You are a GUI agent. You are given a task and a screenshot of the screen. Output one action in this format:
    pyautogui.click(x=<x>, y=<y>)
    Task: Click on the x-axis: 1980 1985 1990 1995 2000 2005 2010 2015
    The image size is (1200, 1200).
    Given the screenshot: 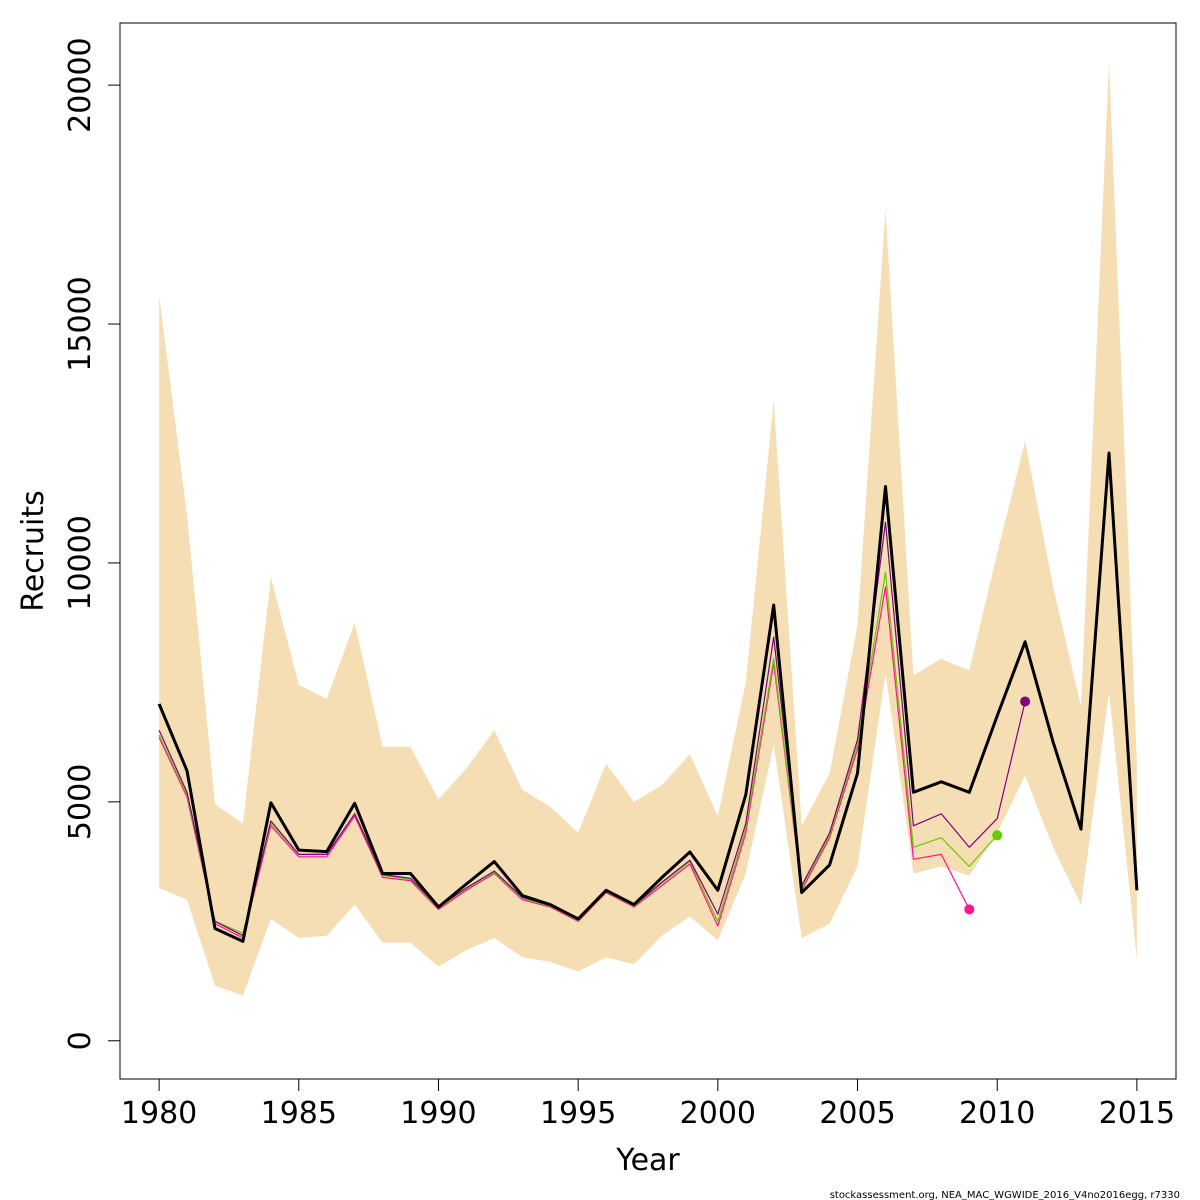 What is the action you would take?
    pyautogui.click(x=648, y=1104)
    